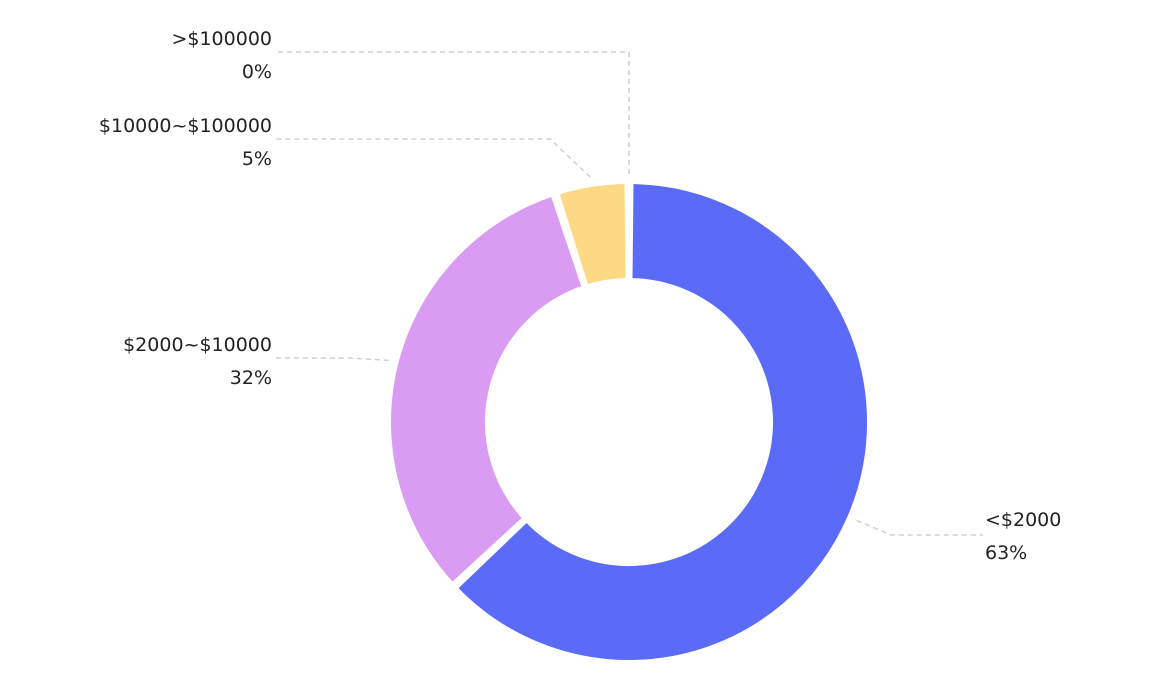 Image resolution: width=1150 pixels, height=686 pixels. What do you see at coordinates (197, 345) in the screenshot?
I see `slice-label-name-1: $2000~$10000` at bounding box center [197, 345].